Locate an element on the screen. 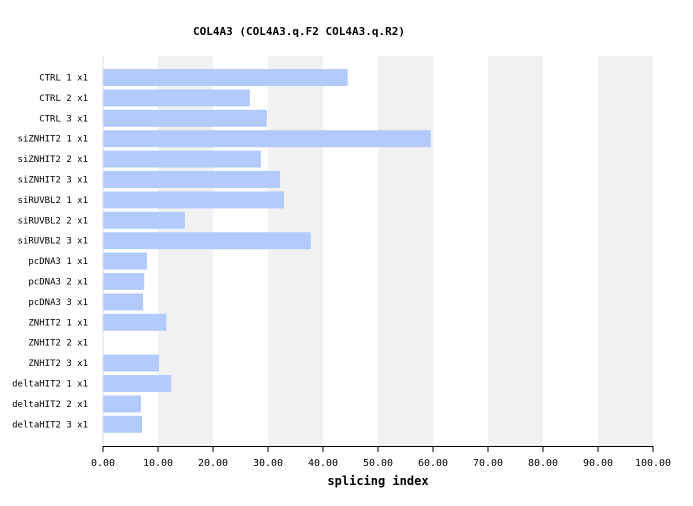 The height and width of the screenshot is (506, 693). category-label: pcDNA3 1 x1 is located at coordinates (58, 262).